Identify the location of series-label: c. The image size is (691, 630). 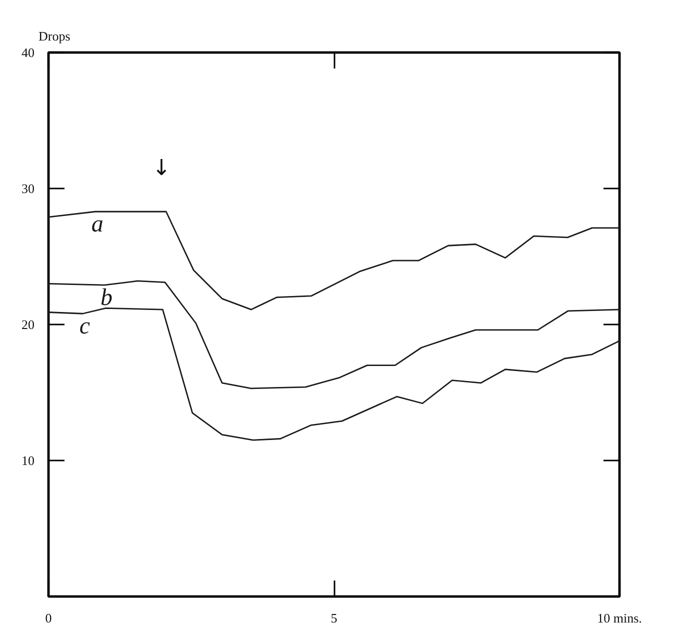
(84, 327).